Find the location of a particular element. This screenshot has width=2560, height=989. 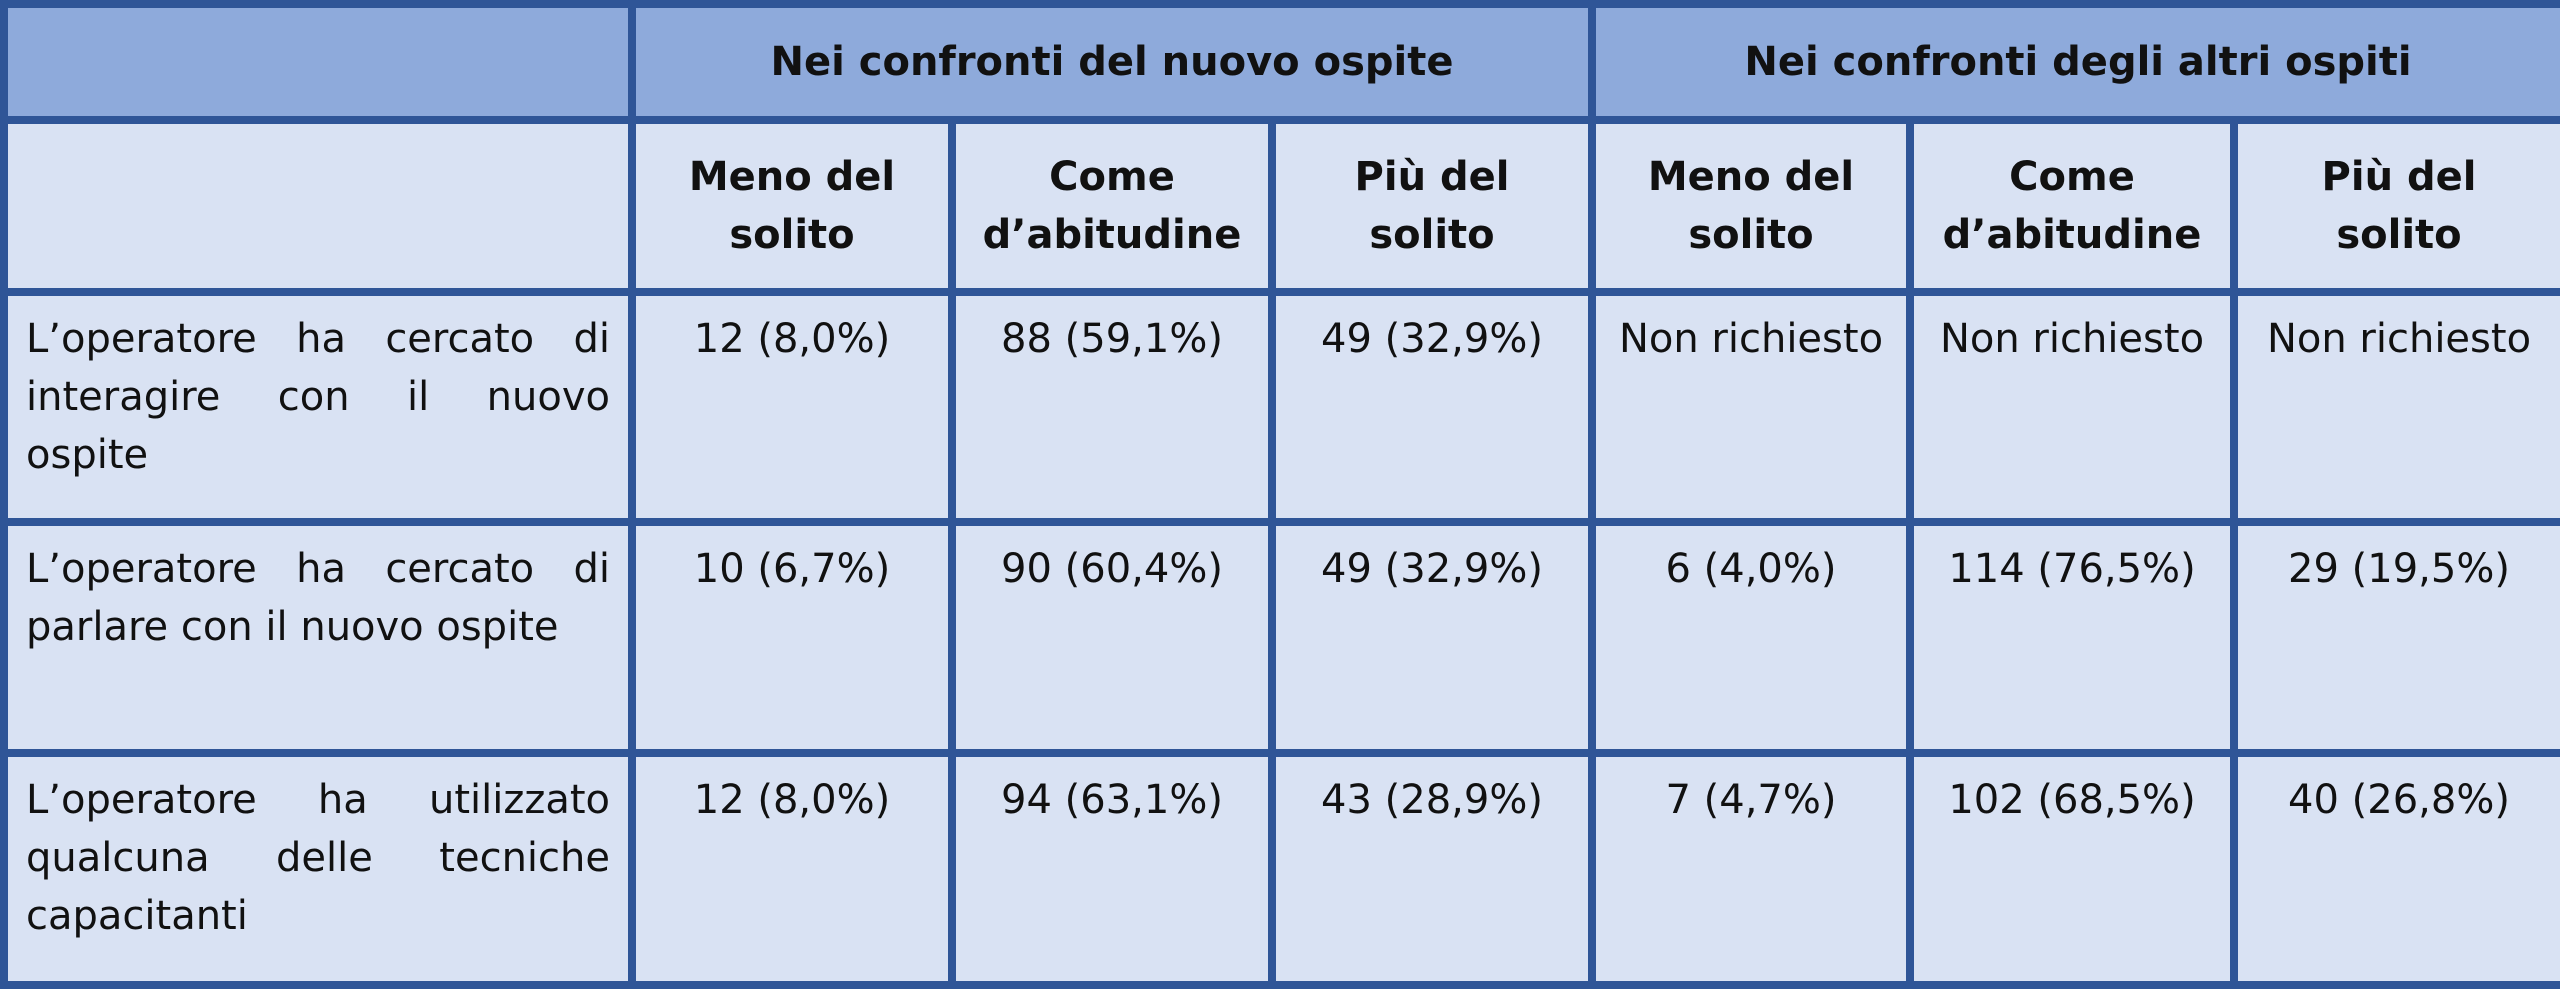

data-cell: 6 (4,0%) is located at coordinates (1751, 637).